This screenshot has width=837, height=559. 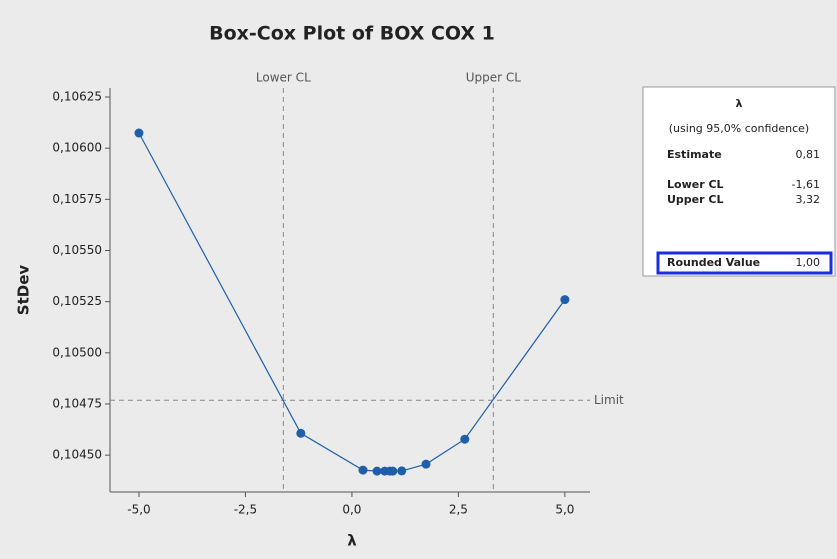 What do you see at coordinates (77, 352) in the screenshot?
I see `y-tick-label: 0,10500` at bounding box center [77, 352].